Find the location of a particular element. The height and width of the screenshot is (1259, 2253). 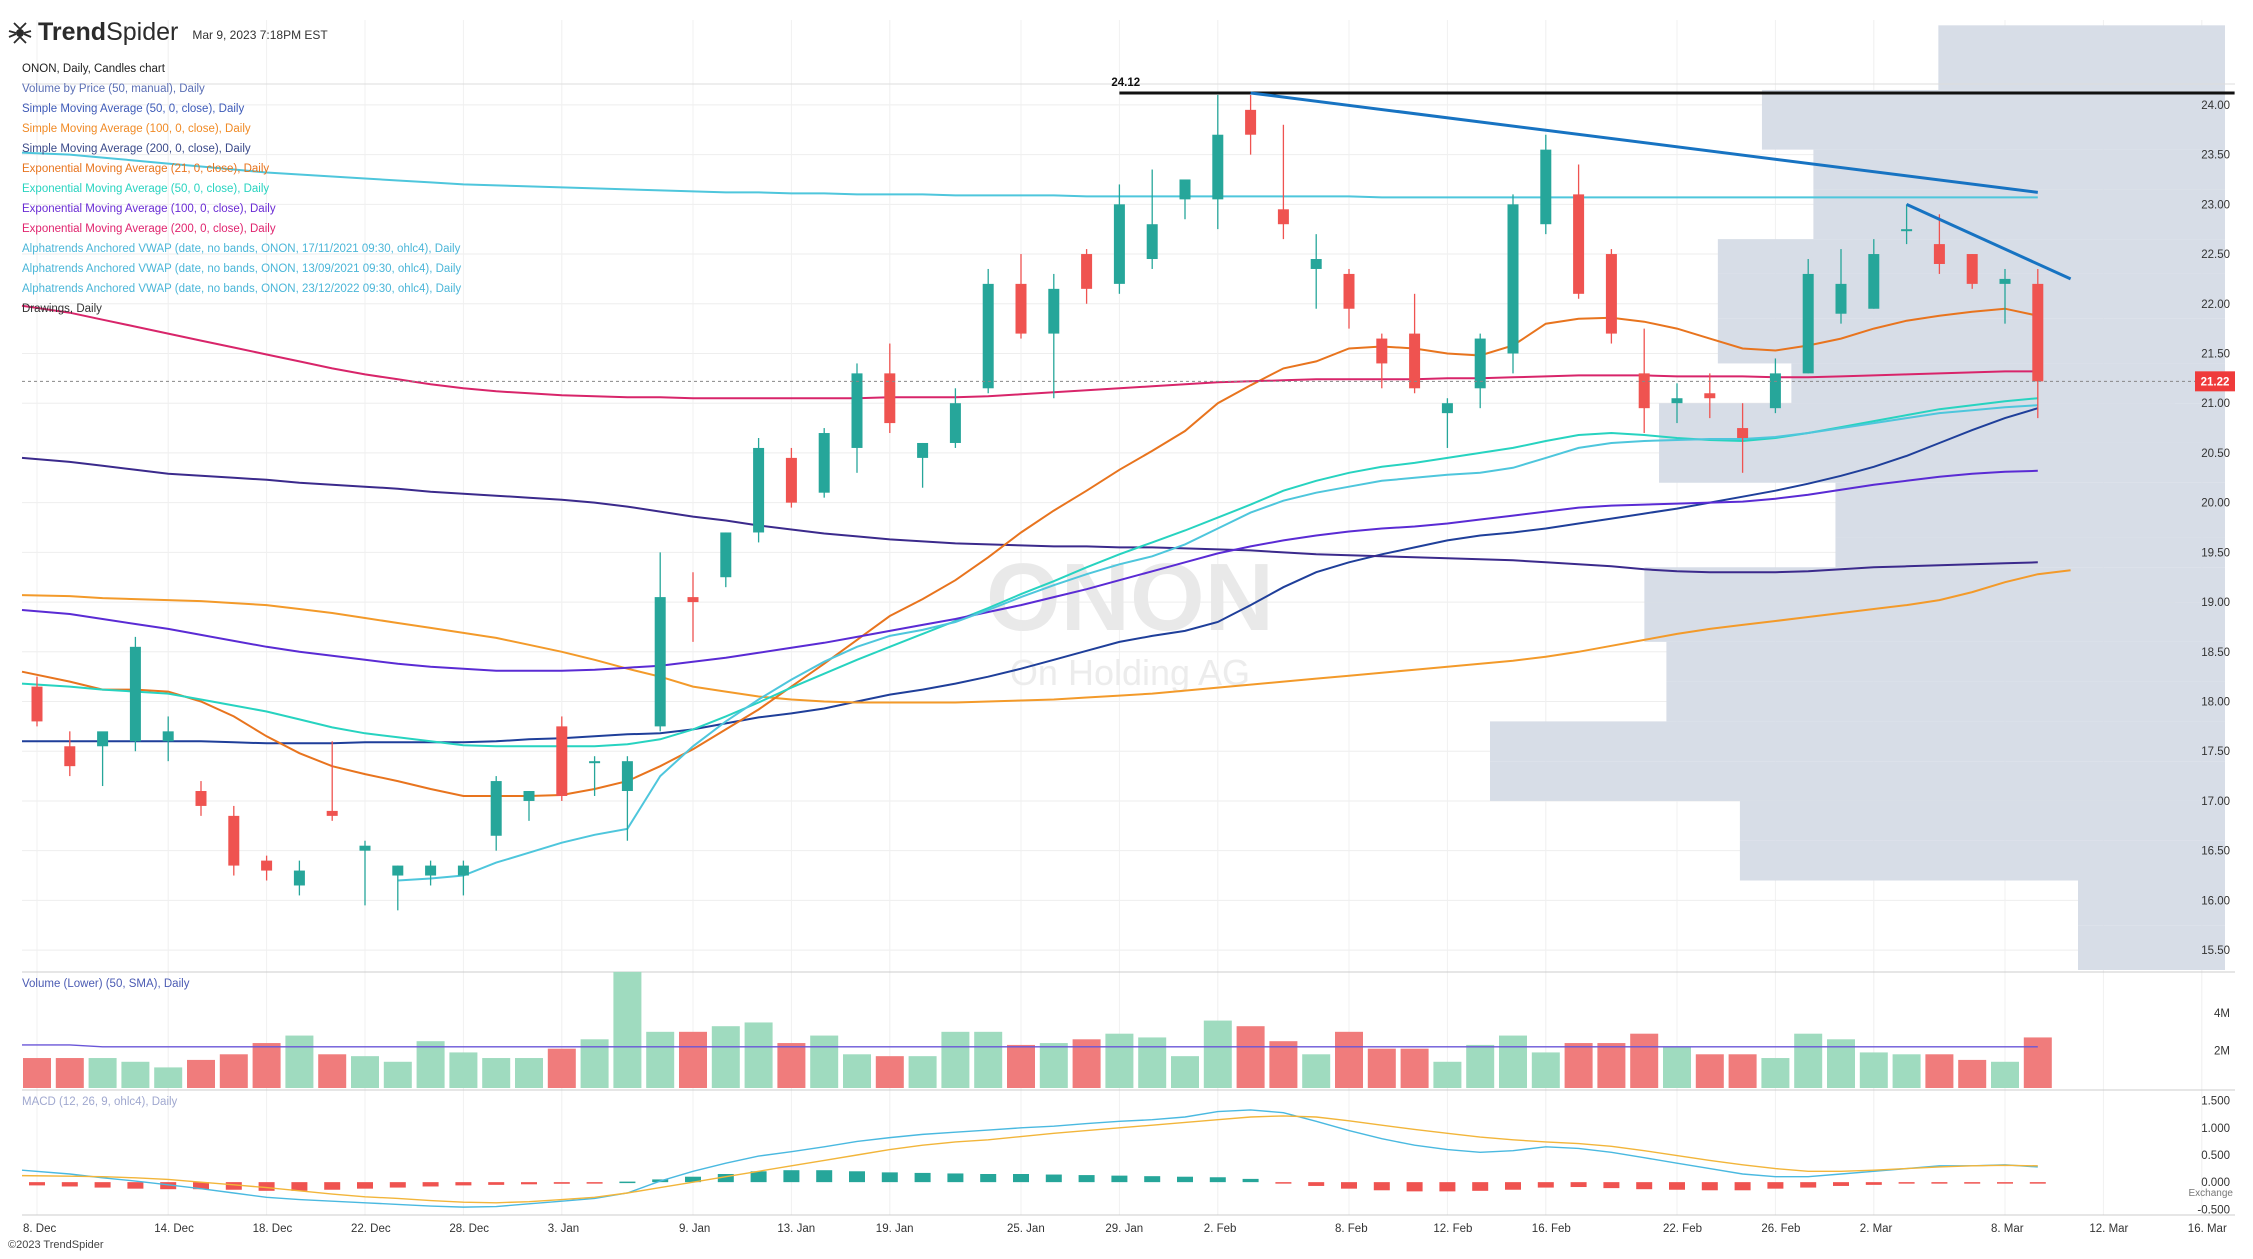

price-axis-tick: 15.50 is located at coordinates (2215, 951).